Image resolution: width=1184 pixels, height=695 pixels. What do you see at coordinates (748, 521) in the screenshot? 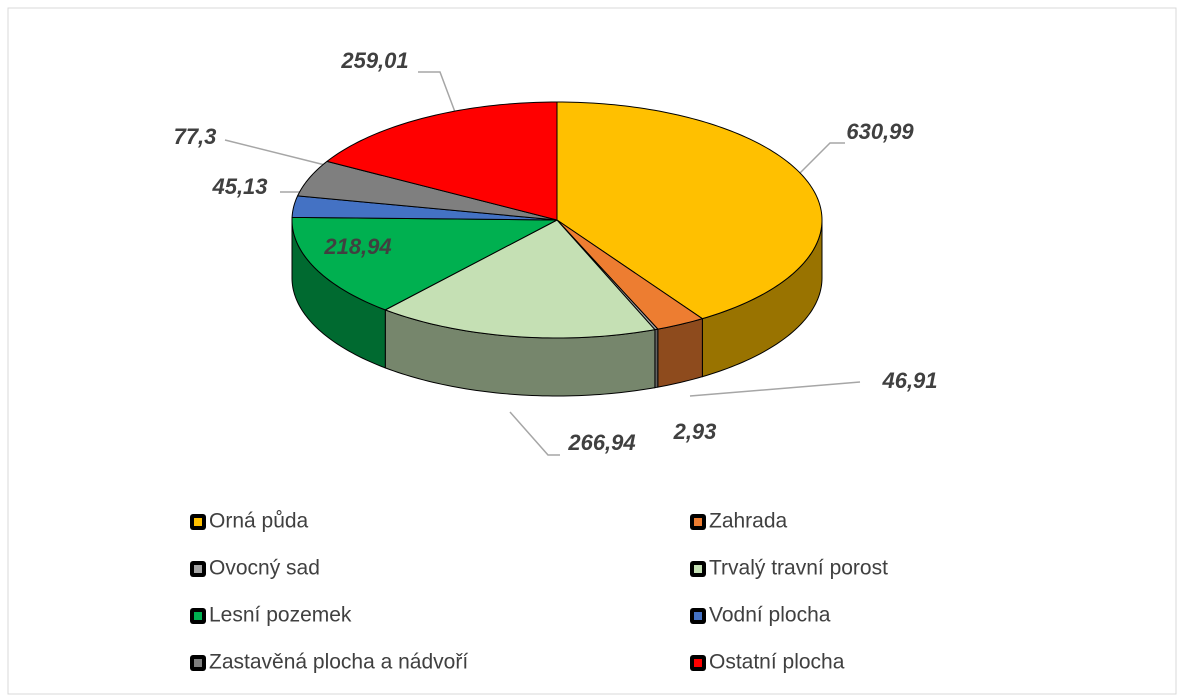
I see `legend-label: Zahrada` at bounding box center [748, 521].